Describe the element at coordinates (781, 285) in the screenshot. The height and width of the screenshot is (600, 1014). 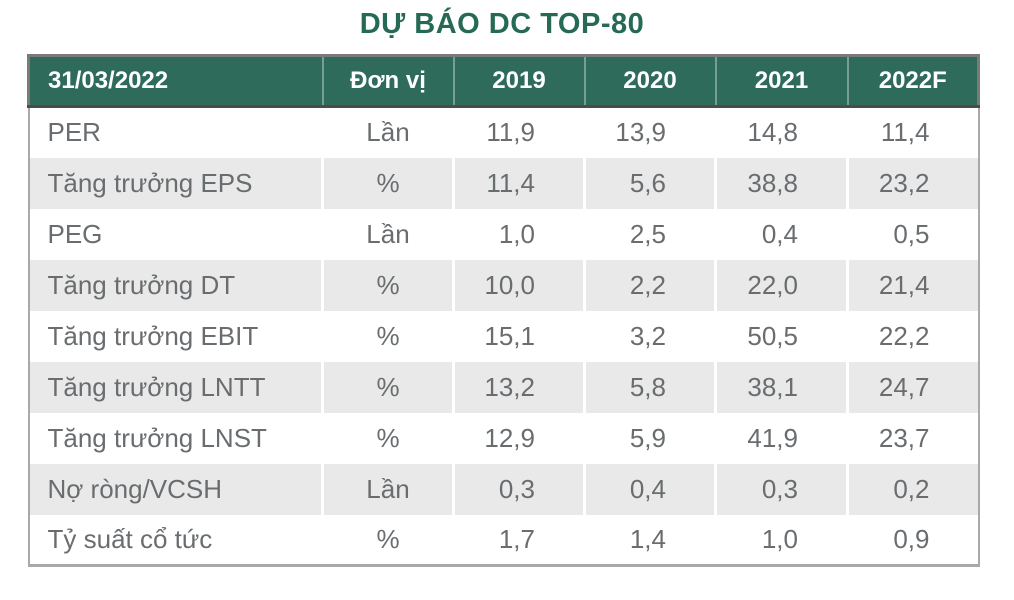
I see `value-cell: 22,0` at that location.